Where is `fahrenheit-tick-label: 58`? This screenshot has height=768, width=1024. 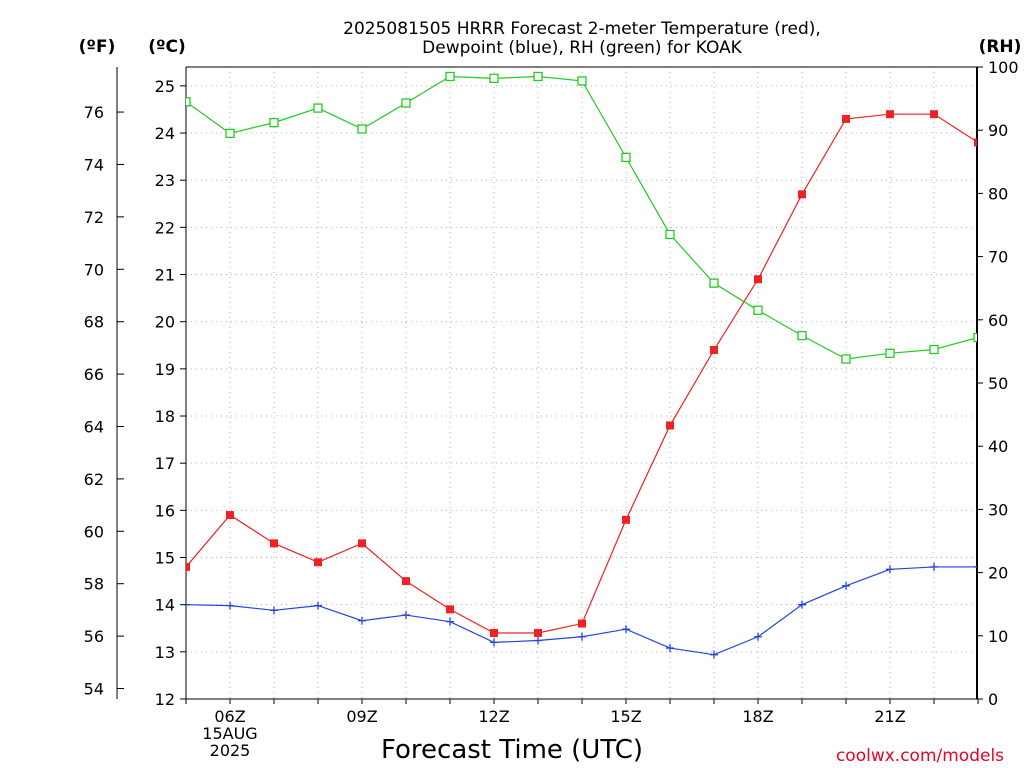
fahrenheit-tick-label: 58 is located at coordinates (94, 584).